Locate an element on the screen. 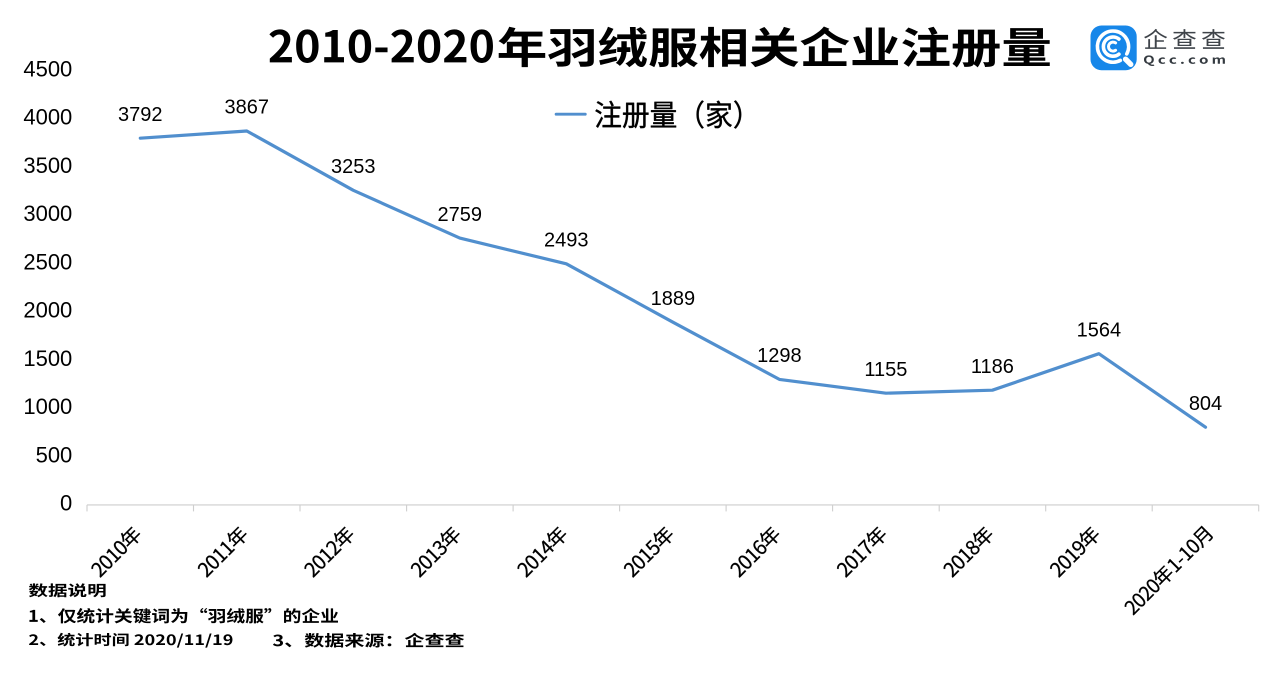  svg-text: 1155 is located at coordinates (885, 370).